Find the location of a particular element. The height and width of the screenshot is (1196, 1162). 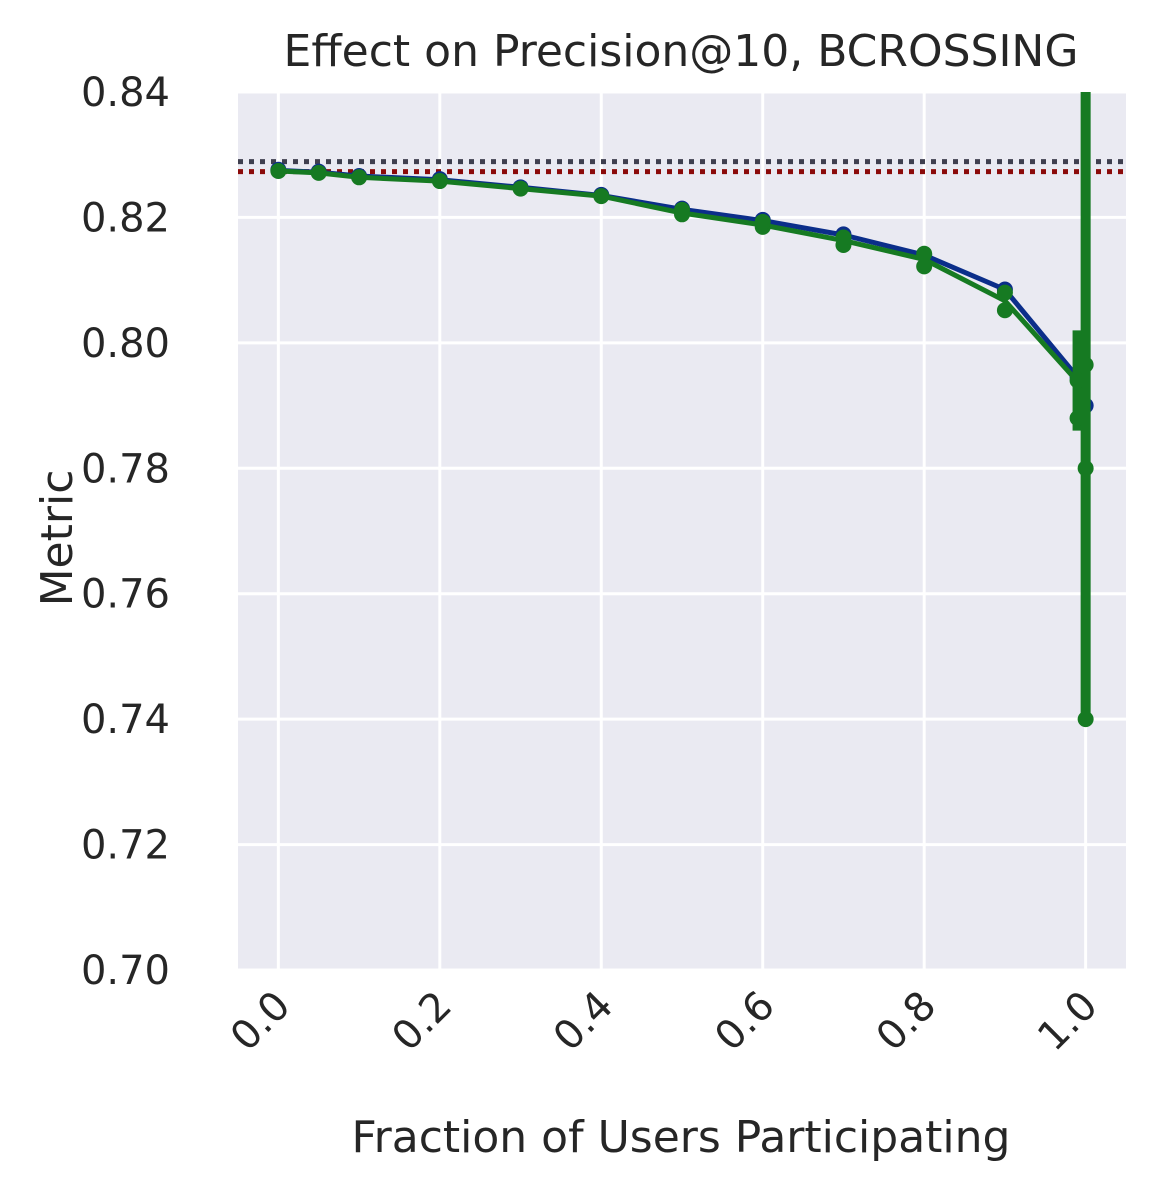

x-tick-label: 0.8 is located at coordinates (907, 1022).